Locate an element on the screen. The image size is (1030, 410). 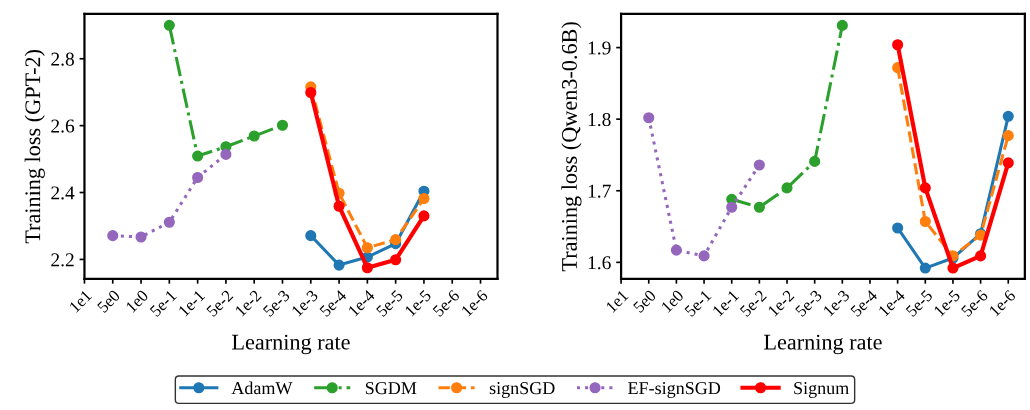
y-tick-label: 2.6 is located at coordinates (63, 126).